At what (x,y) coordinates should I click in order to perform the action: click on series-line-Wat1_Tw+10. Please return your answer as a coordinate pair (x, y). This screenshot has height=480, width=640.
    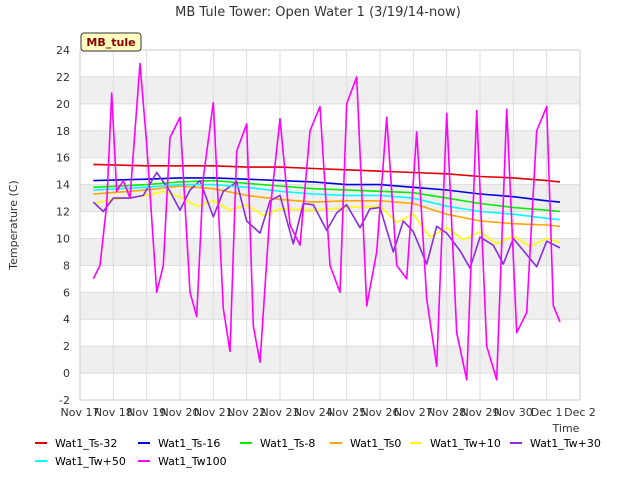
    Looking at the image, I should click on (327, 219).